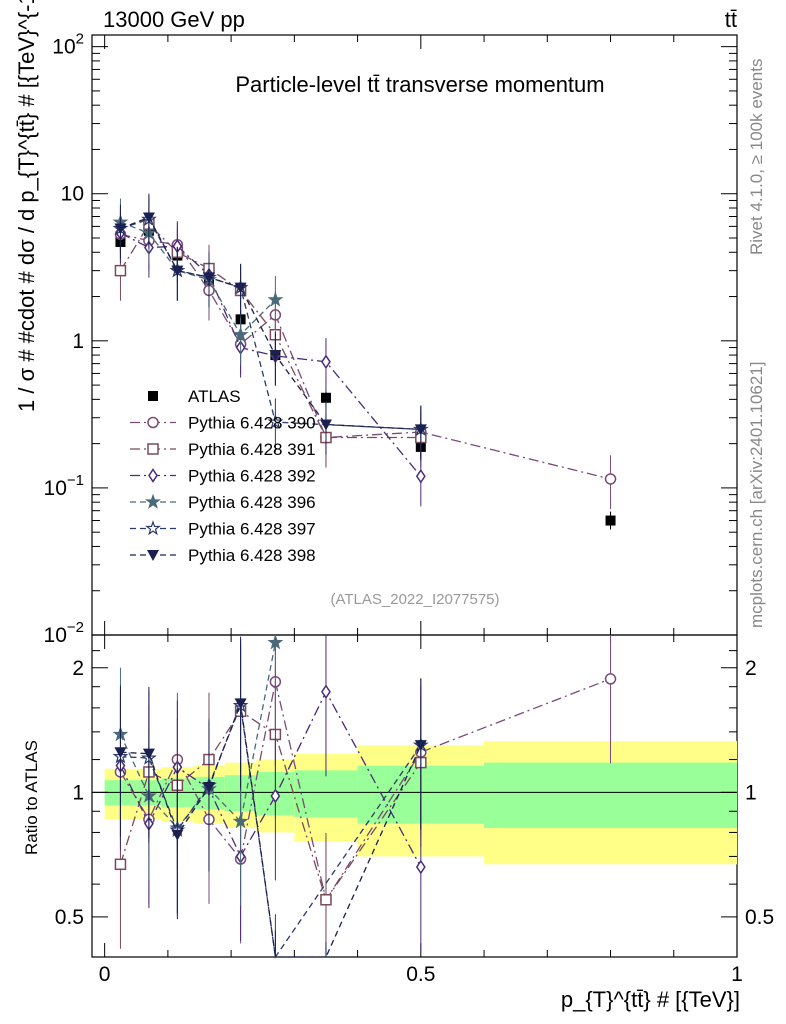  I want to click on tick-exponent: −1, so click(75, 480).